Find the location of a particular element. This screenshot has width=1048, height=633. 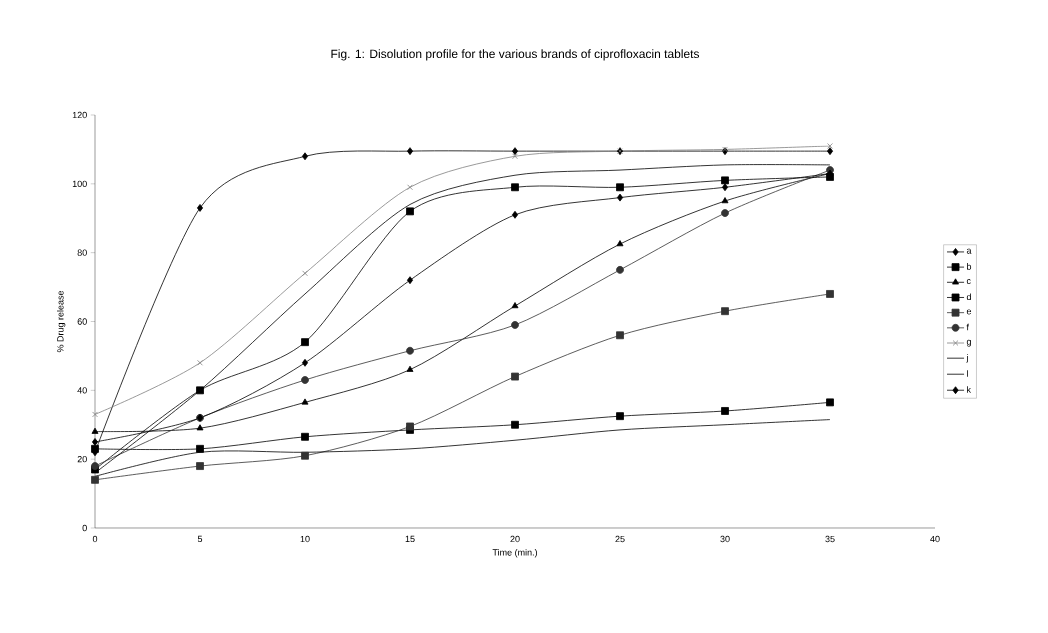

x-tick-label: 0 is located at coordinates (95, 539).